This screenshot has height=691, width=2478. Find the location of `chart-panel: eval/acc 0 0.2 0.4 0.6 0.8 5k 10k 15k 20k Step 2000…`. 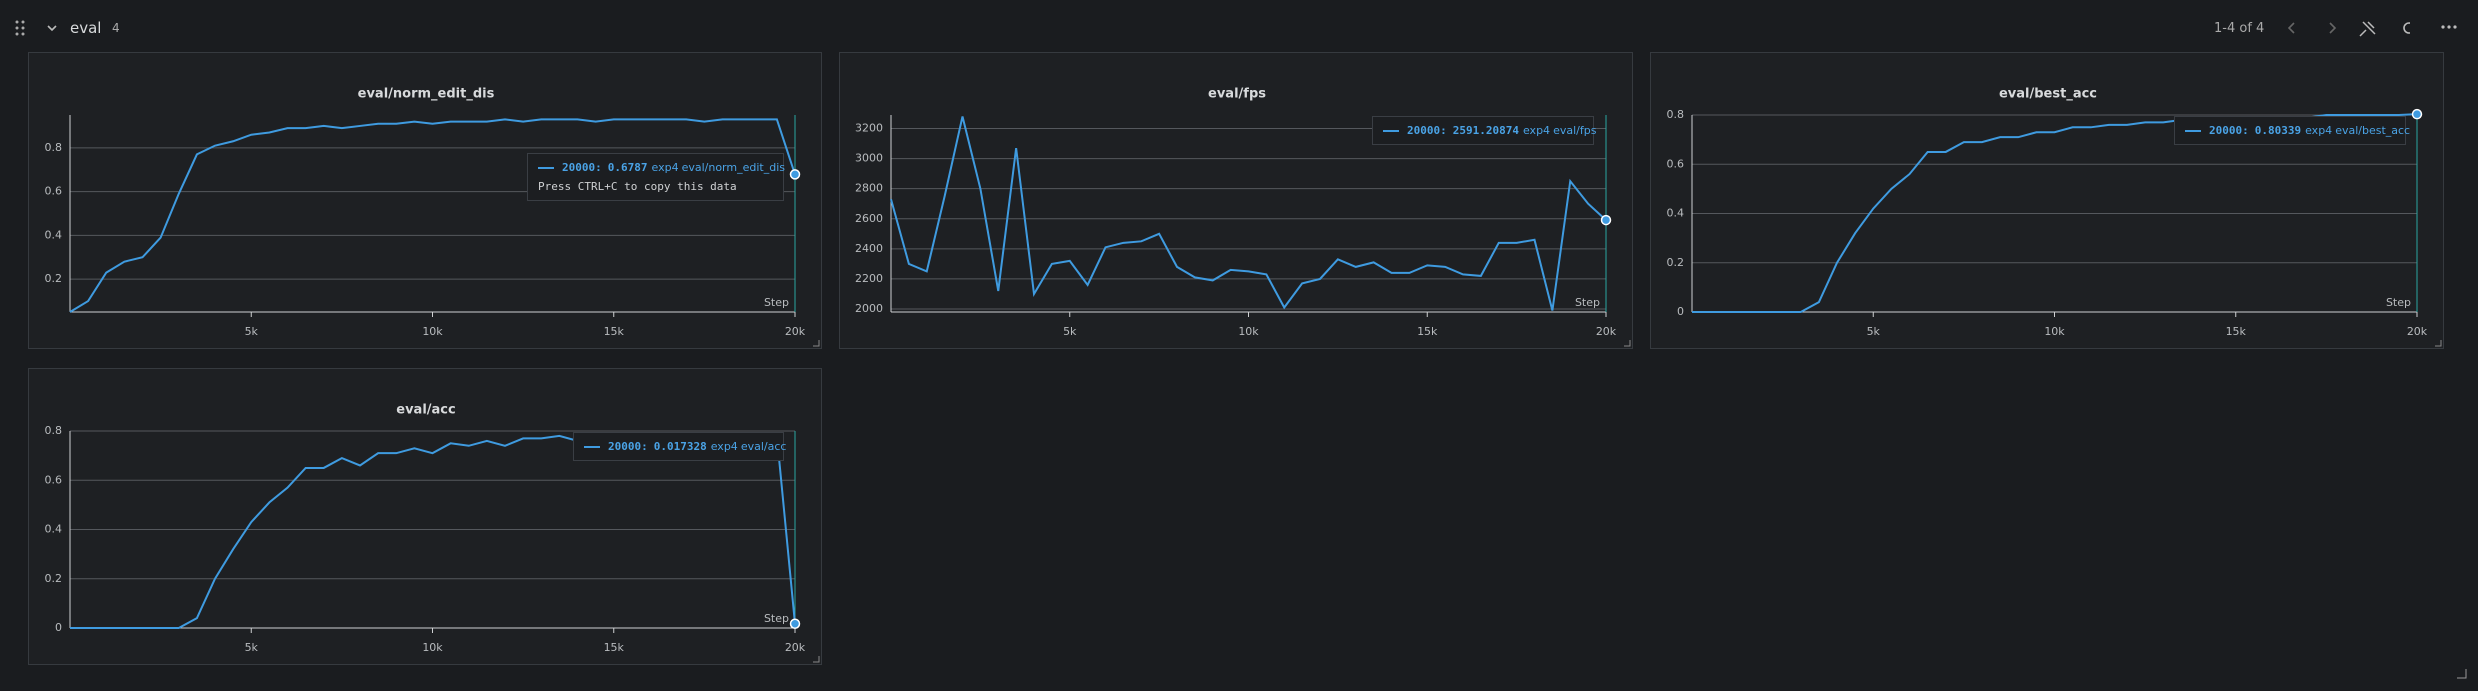

chart-panel: eval/acc 0 0.2 0.4 0.6 0.8 5k 10k 15k 20k Step 2000… is located at coordinates (425, 516).